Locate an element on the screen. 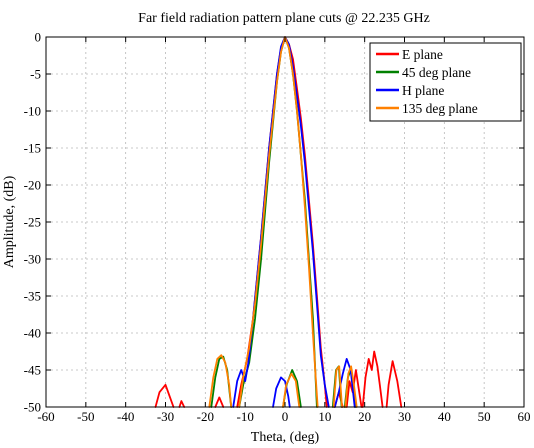 This screenshot has width=534, height=448. x-tick-label: -50 is located at coordinates (85, 416).